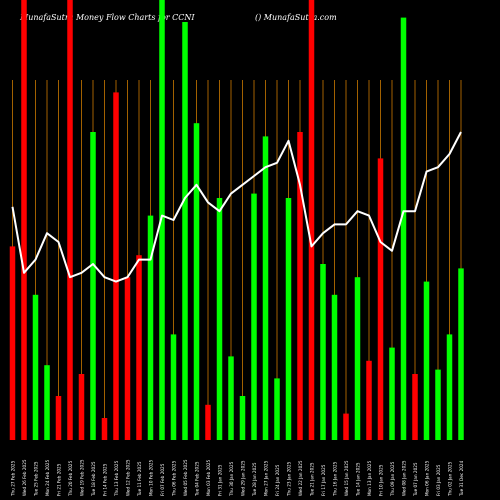 The image size is (500, 500). What do you see at coordinates (266, 478) in the screenshot?
I see `x-tick-label: Mon 27 Jan 2025` at bounding box center [266, 478].